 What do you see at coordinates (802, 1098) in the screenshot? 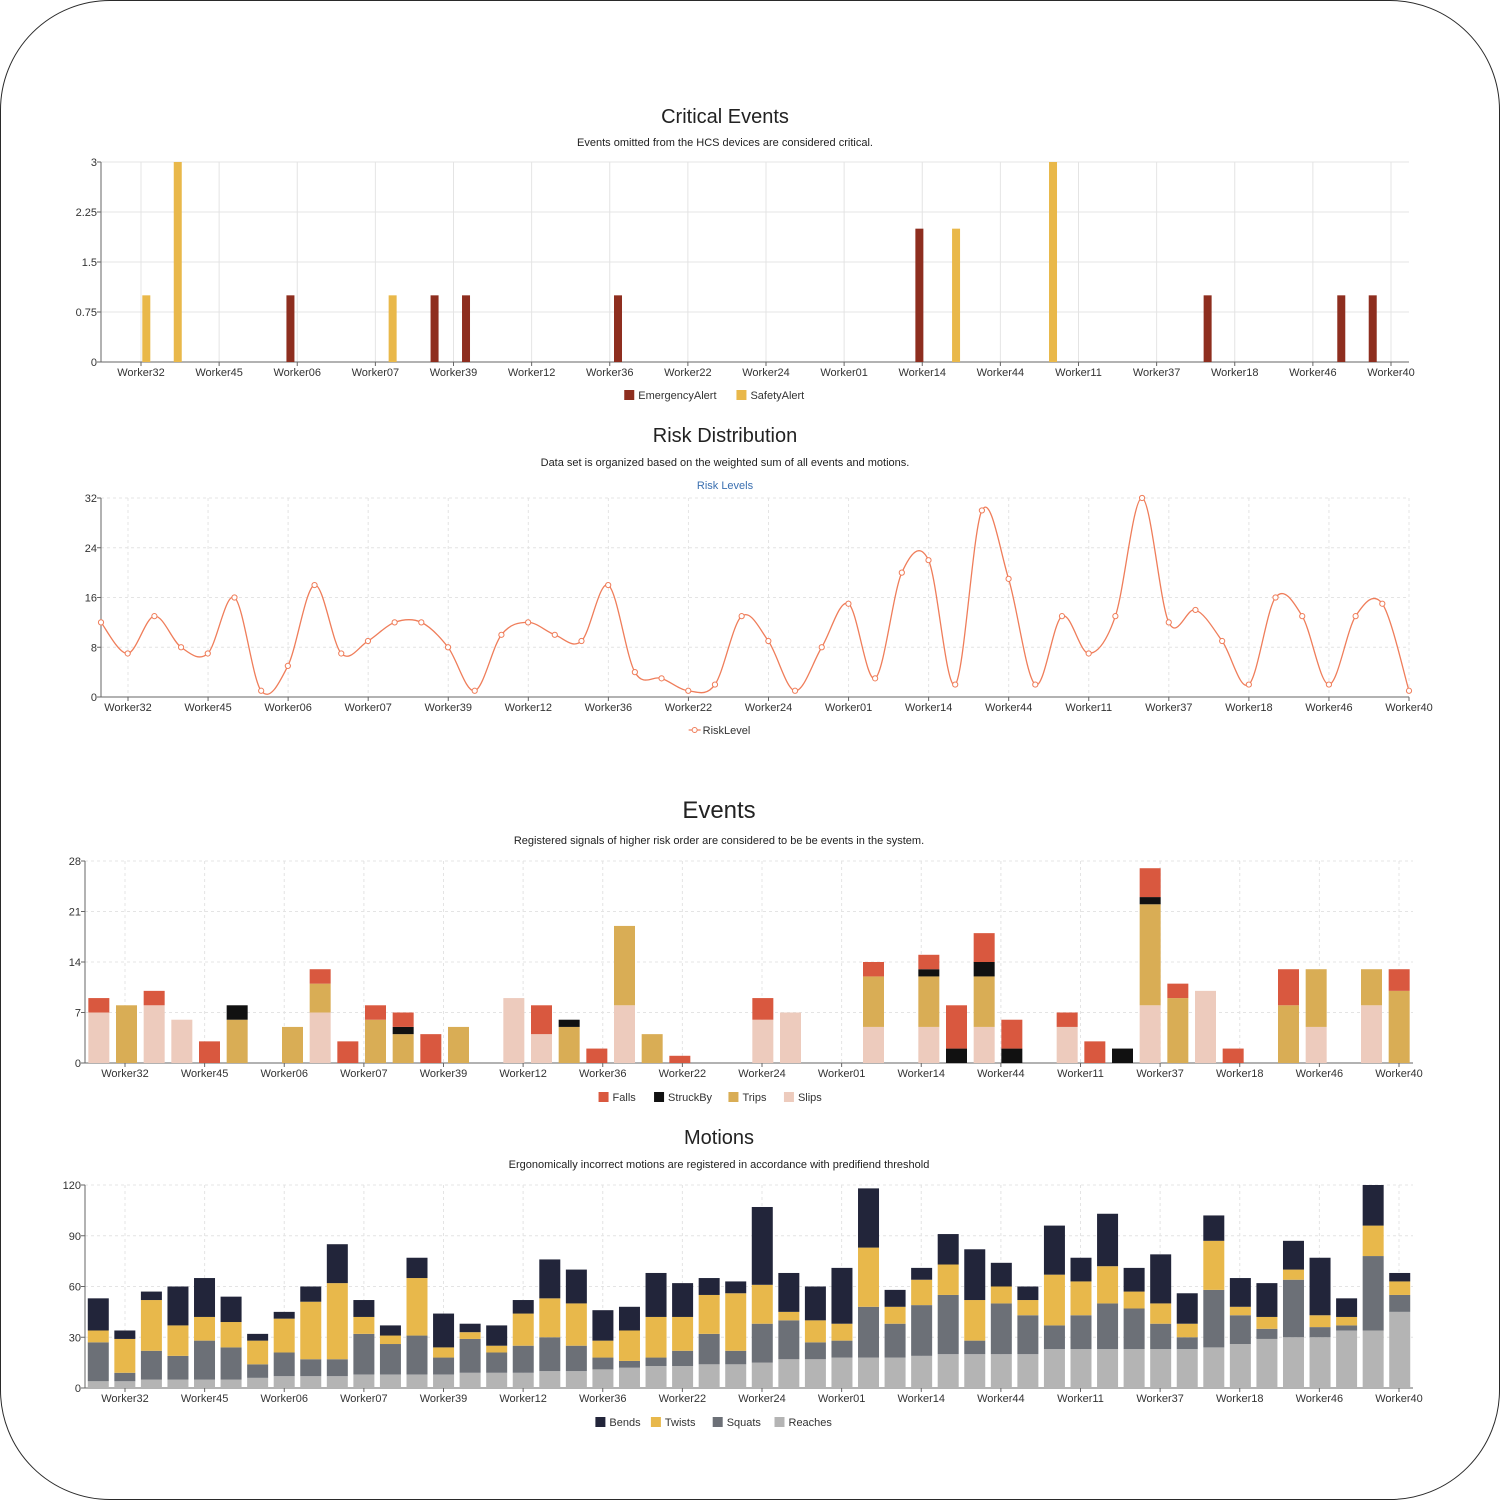
I see `events-legend-item-slips: Slips` at bounding box center [802, 1098].